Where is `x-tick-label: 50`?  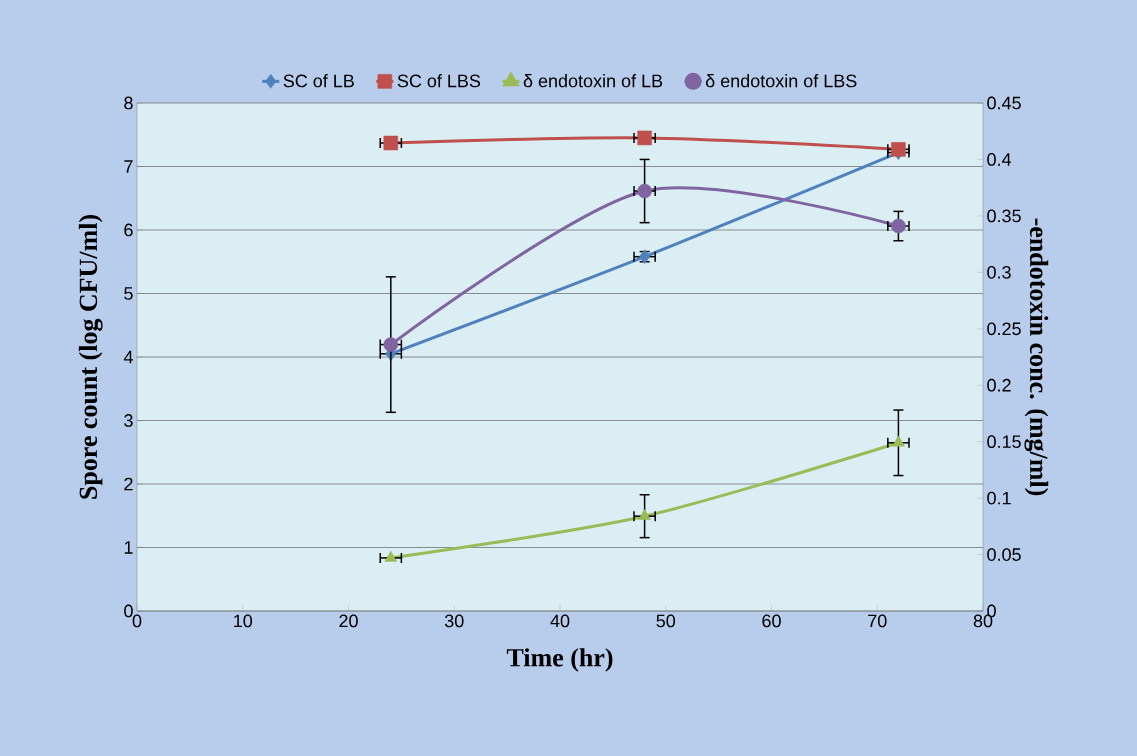
x-tick-label: 50 is located at coordinates (666, 621).